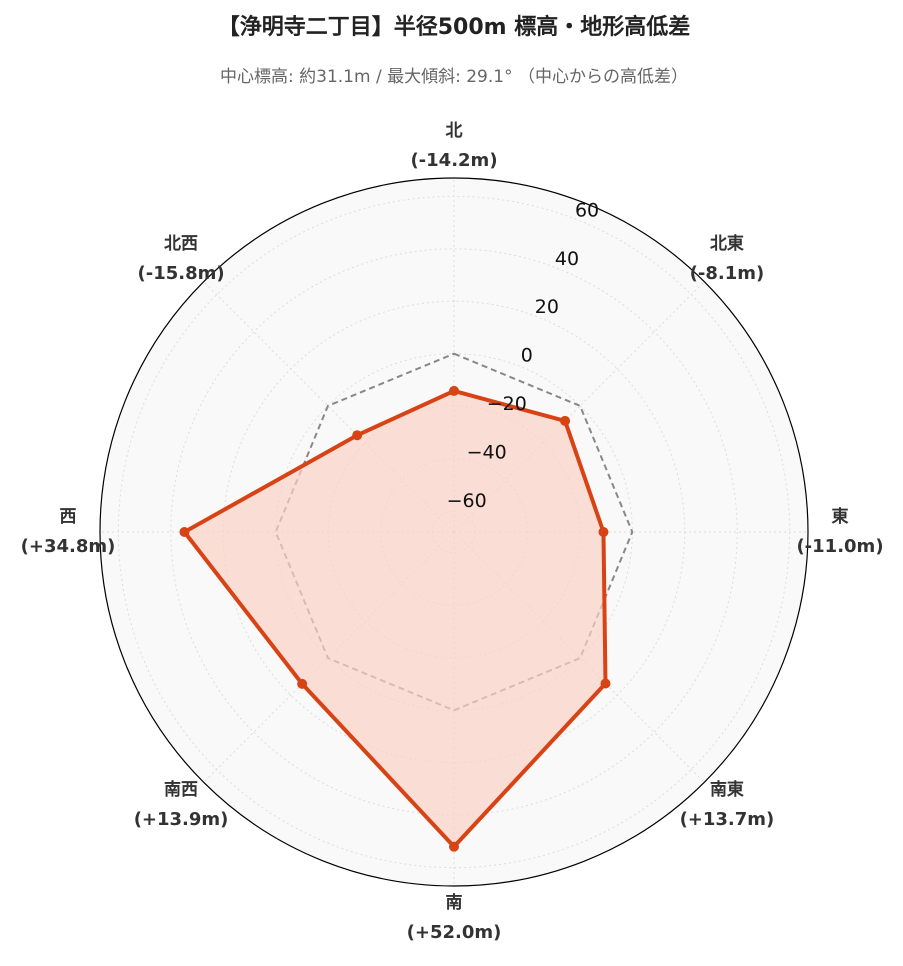  What do you see at coordinates (181, 273) in the screenshot?
I see `value-label: (-15.8m)` at bounding box center [181, 273].